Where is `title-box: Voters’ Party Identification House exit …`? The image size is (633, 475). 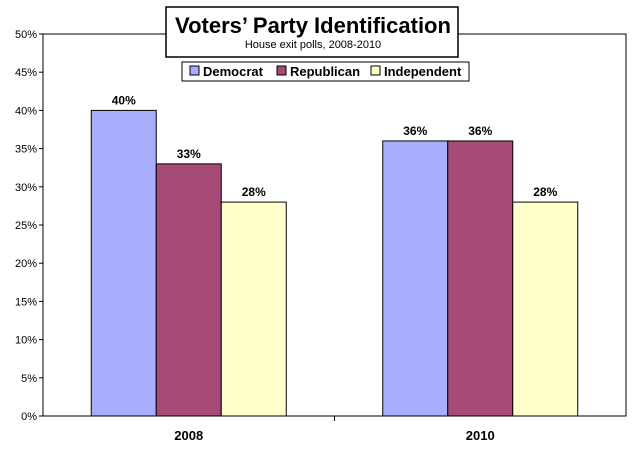
title-box: Voters’ Party Identification House exit … is located at coordinates (312, 32).